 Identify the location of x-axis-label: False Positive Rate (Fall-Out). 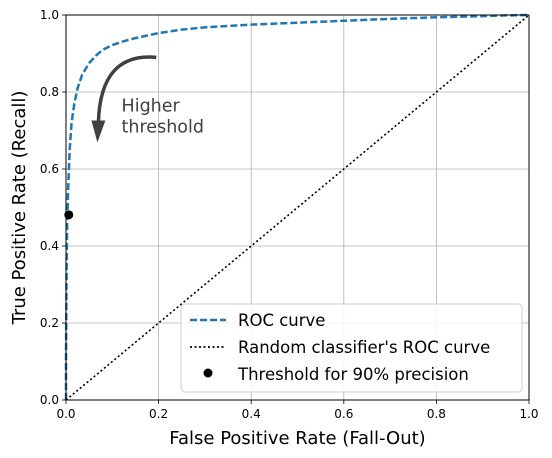
(297, 438).